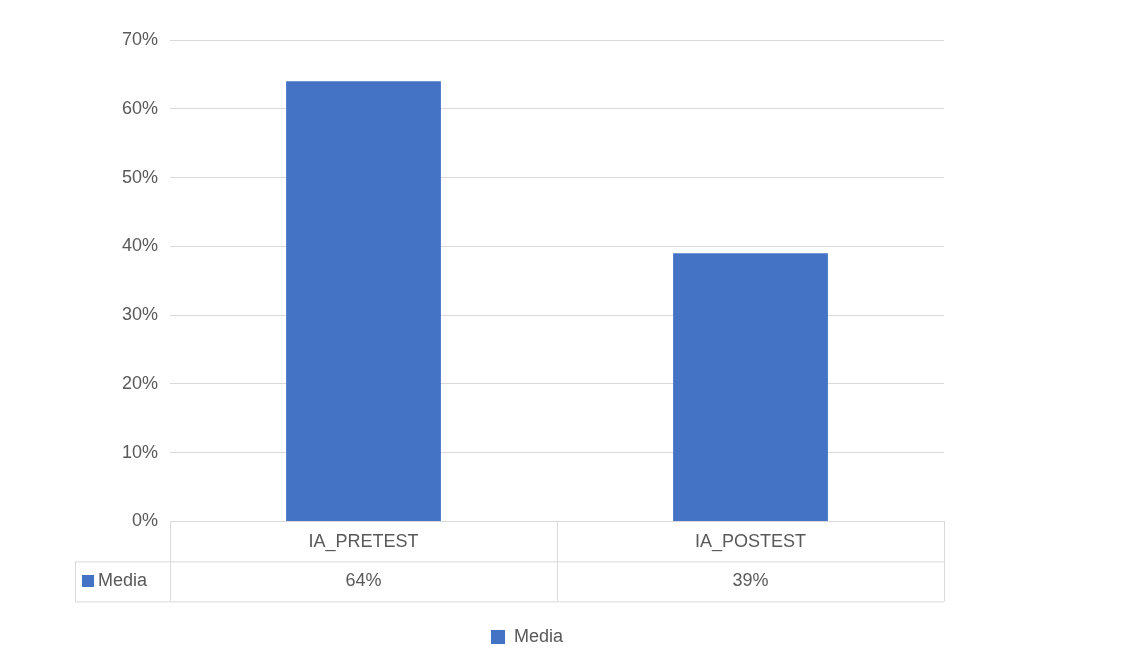  Describe the element at coordinates (750, 542) in the screenshot. I see `x-tick-label: IA_POSTEST` at that location.